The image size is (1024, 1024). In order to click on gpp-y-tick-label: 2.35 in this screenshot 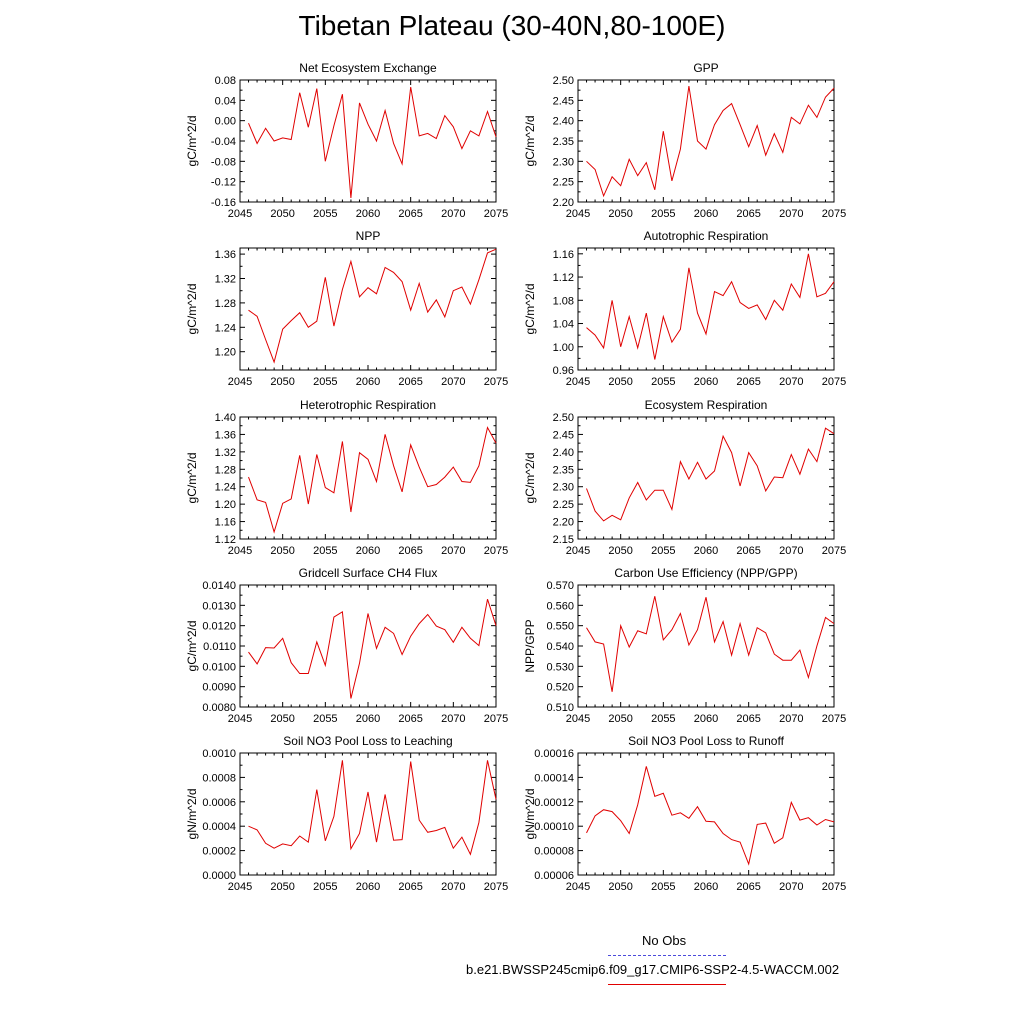, I will do `click(563, 142)`.